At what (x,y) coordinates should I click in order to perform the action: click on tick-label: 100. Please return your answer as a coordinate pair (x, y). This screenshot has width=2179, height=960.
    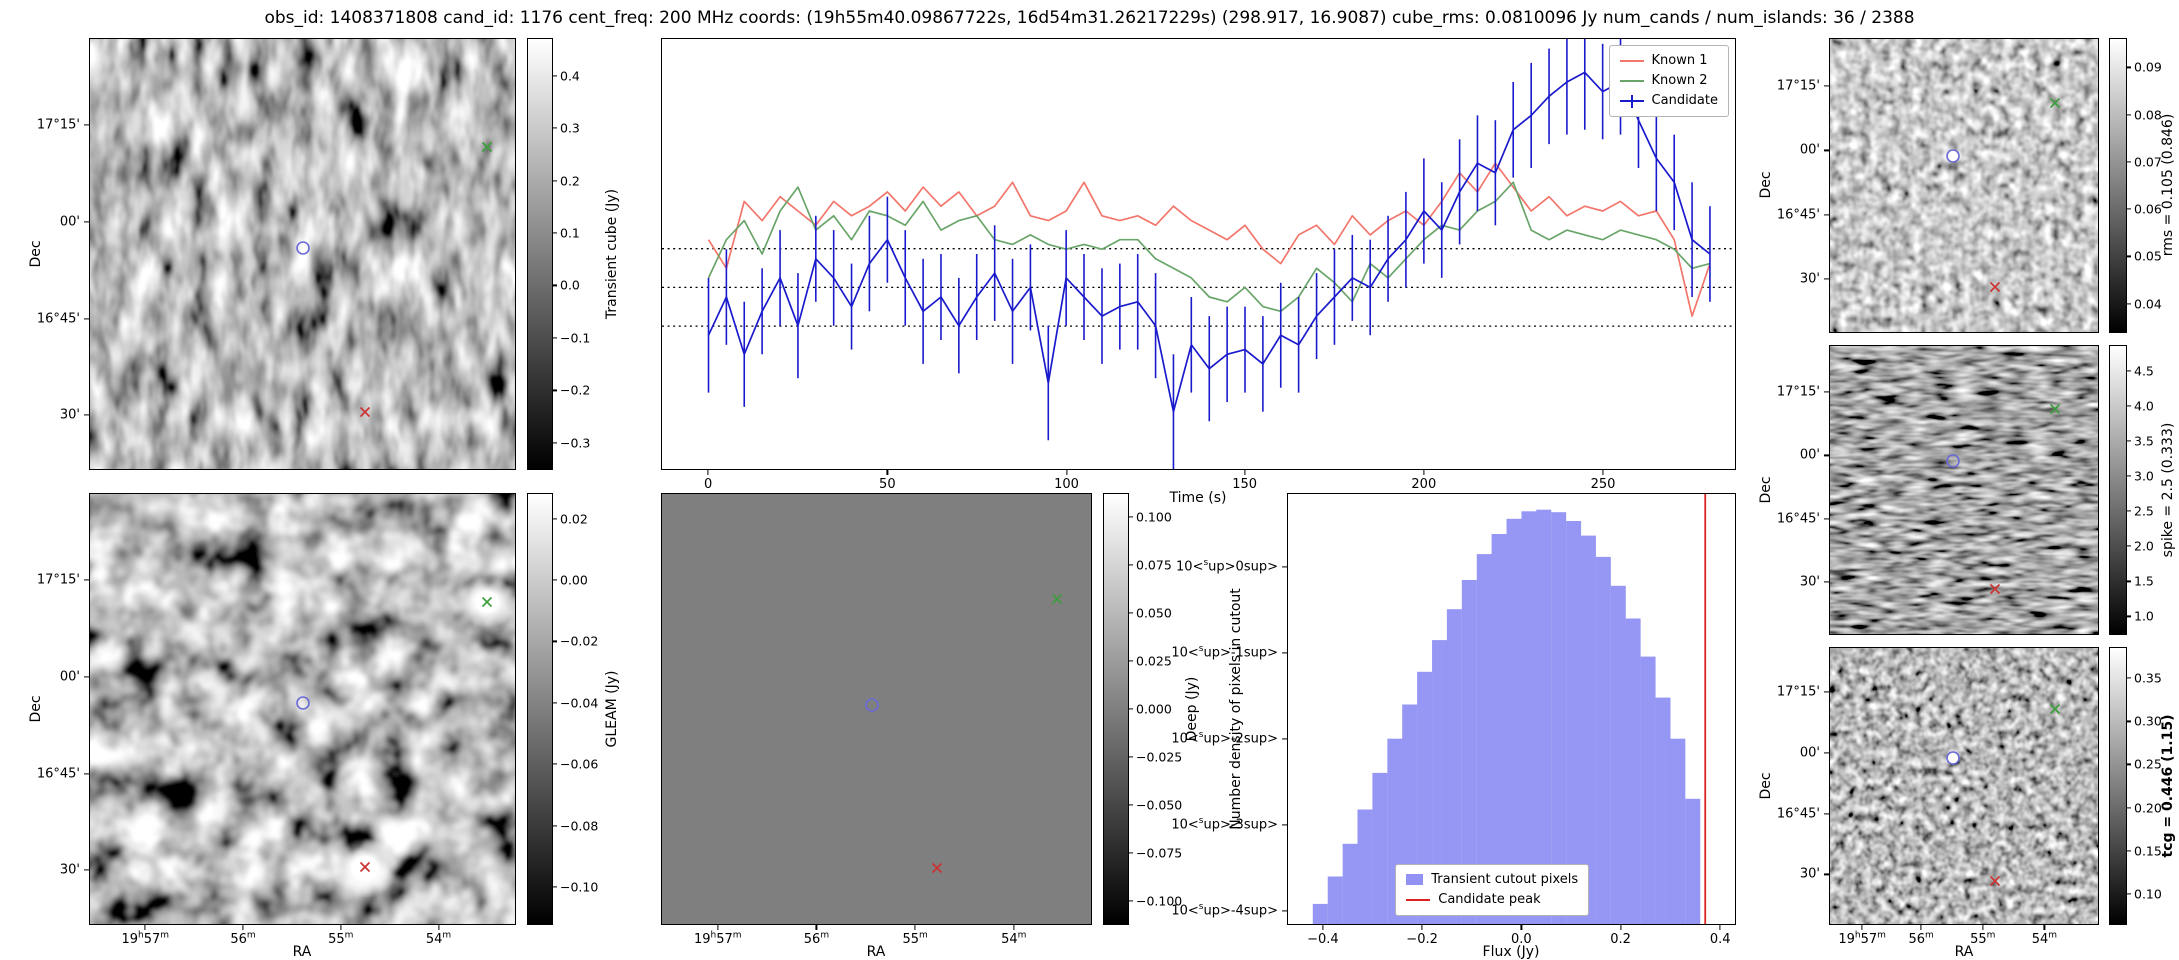
    Looking at the image, I should click on (1066, 484).